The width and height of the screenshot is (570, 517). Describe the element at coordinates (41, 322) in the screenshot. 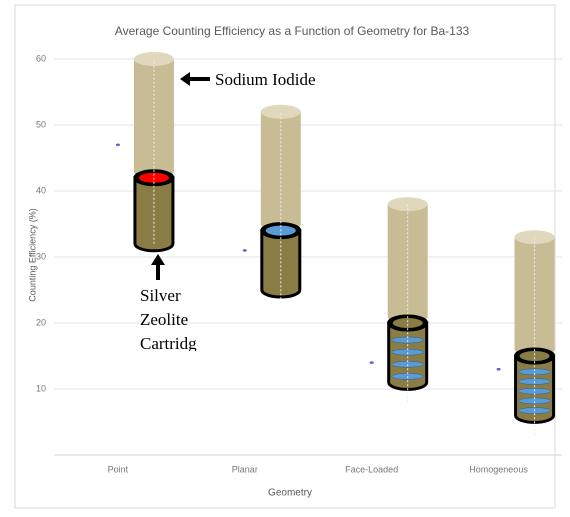

I see `y-tick-label: 20` at that location.